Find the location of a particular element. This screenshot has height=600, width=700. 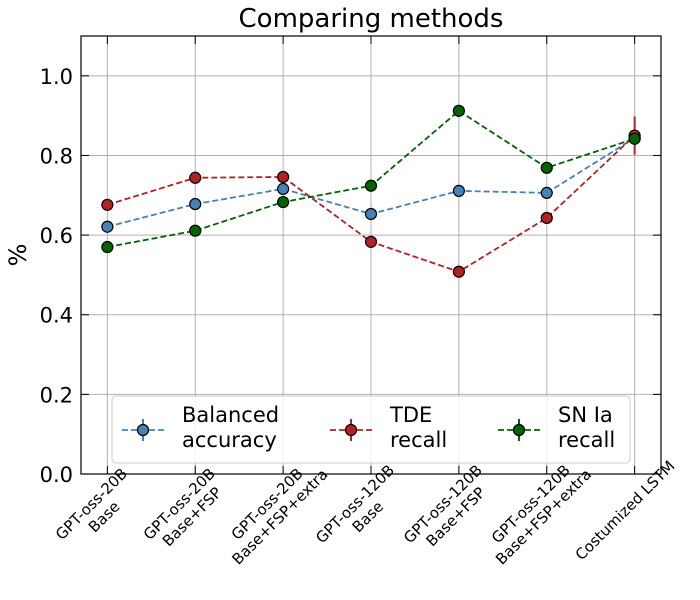

legend-entry: SN Ia recall is located at coordinates (556, 427).